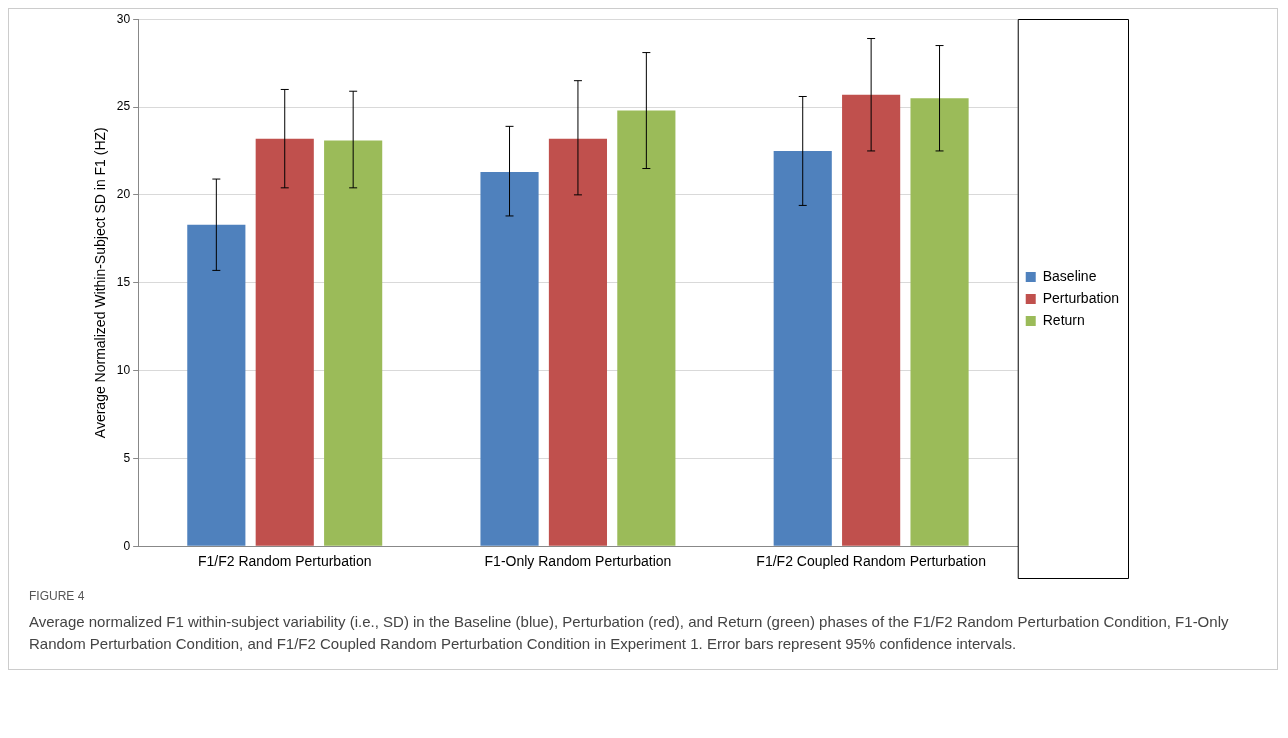 The image size is (1288, 738). Describe the element at coordinates (123, 282) in the screenshot. I see `y-tick-label: 15` at that location.